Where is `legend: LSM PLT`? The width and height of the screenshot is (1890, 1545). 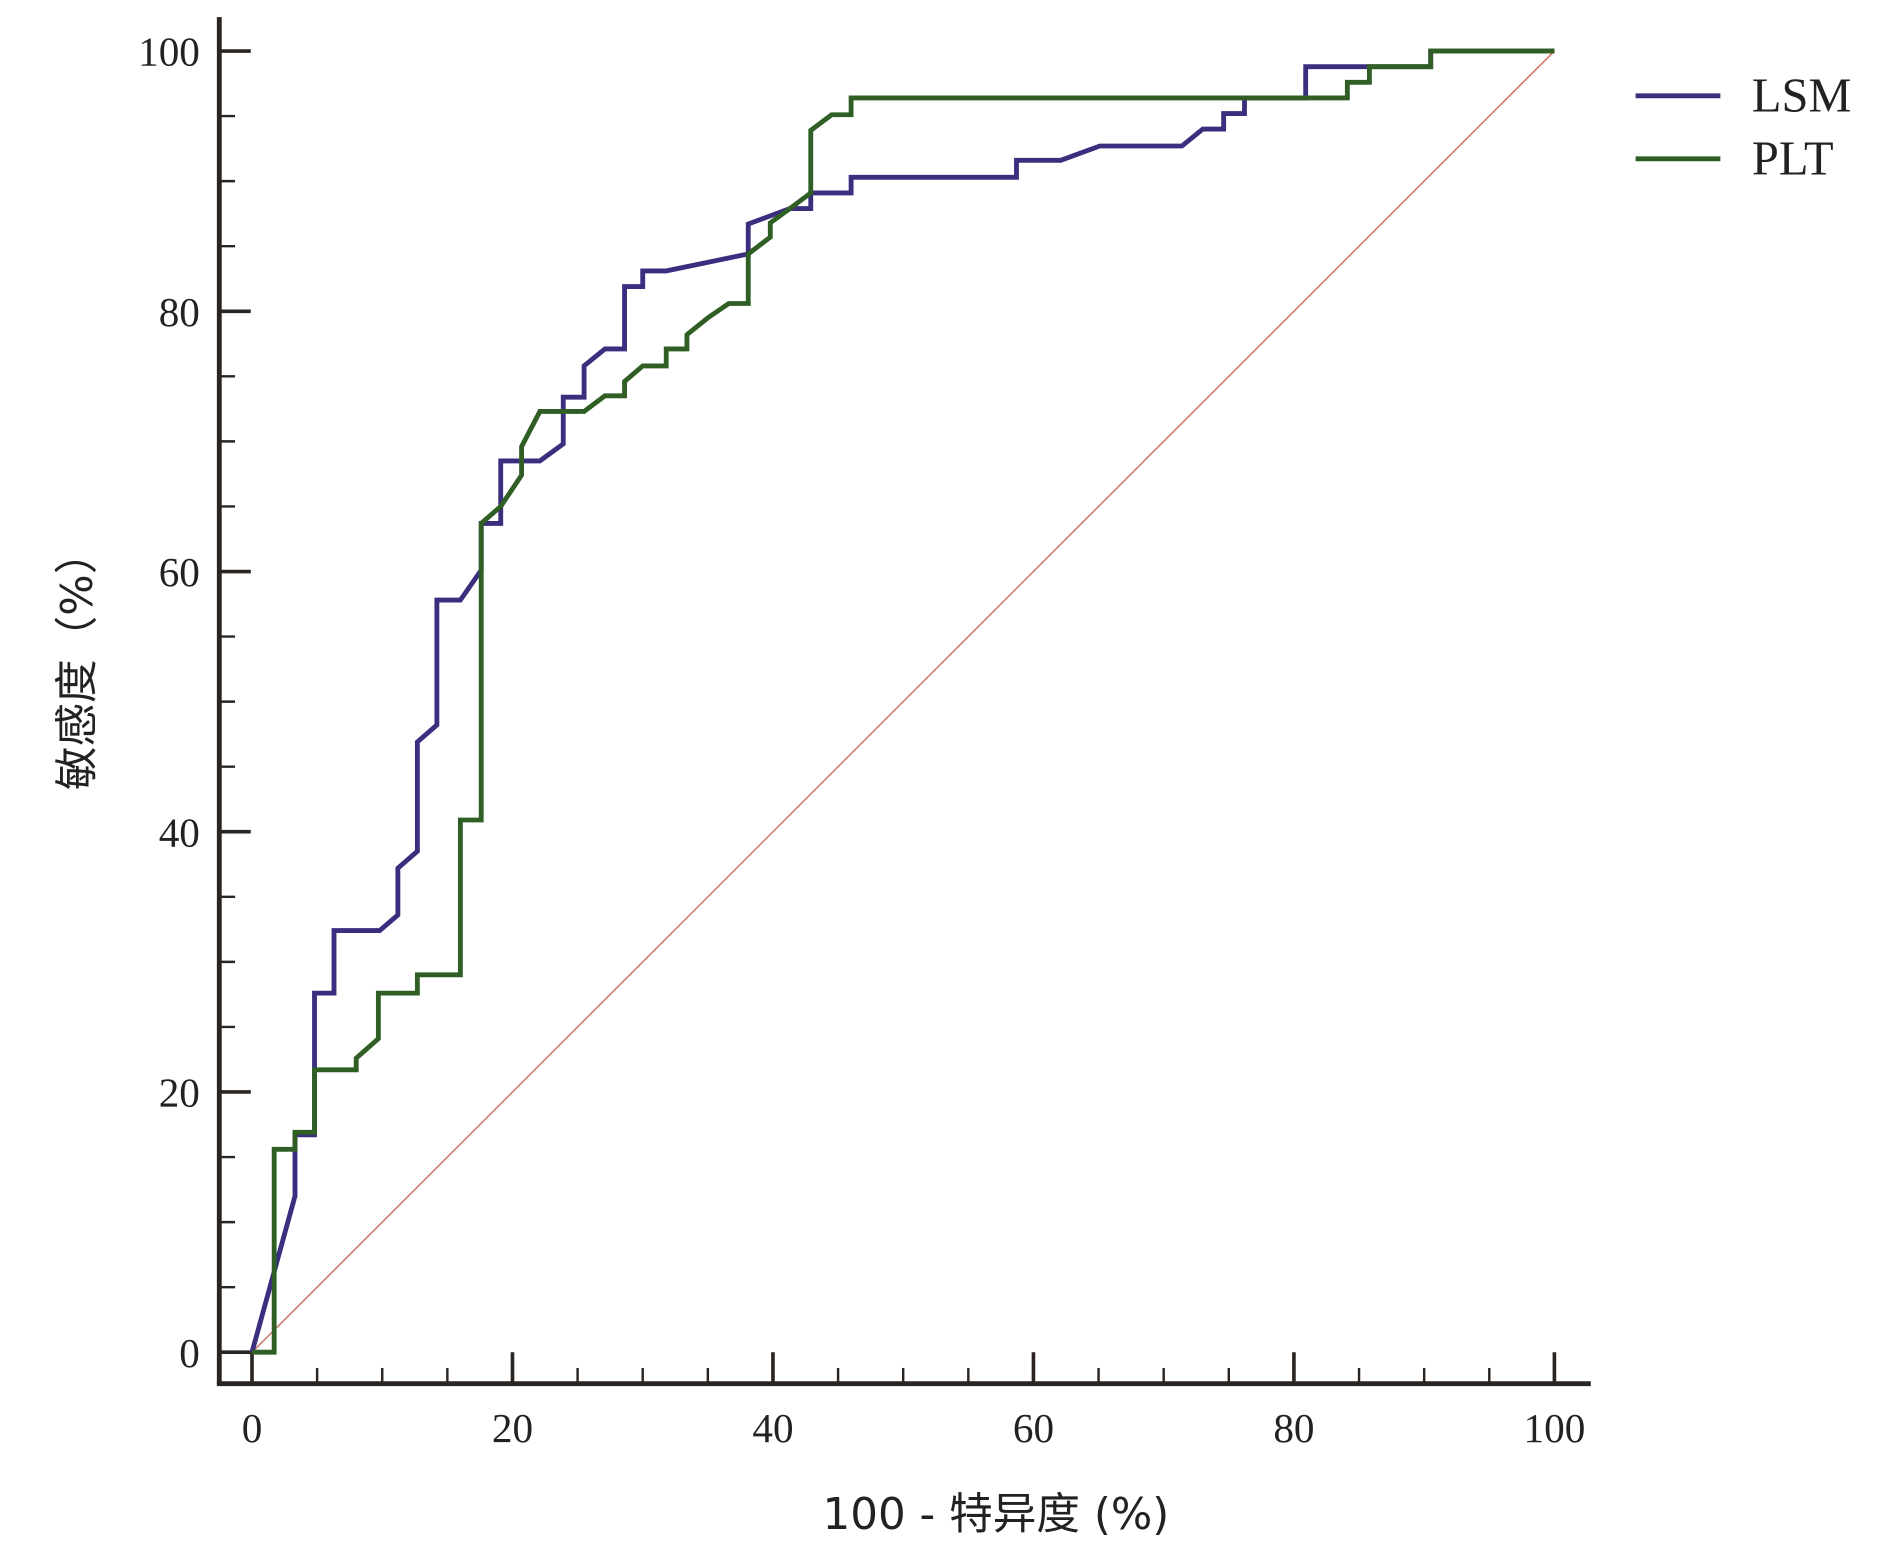
legend: LSM PLT is located at coordinates (1743, 128).